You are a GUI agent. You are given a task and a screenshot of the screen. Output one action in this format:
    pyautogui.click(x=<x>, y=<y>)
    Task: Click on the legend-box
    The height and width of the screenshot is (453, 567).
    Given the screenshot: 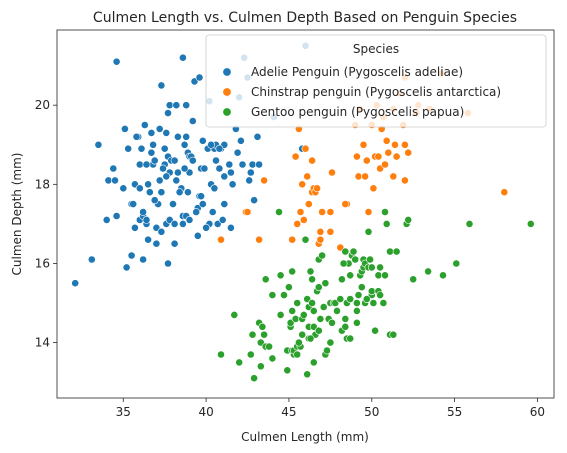 What is the action you would take?
    pyautogui.click(x=376, y=81)
    